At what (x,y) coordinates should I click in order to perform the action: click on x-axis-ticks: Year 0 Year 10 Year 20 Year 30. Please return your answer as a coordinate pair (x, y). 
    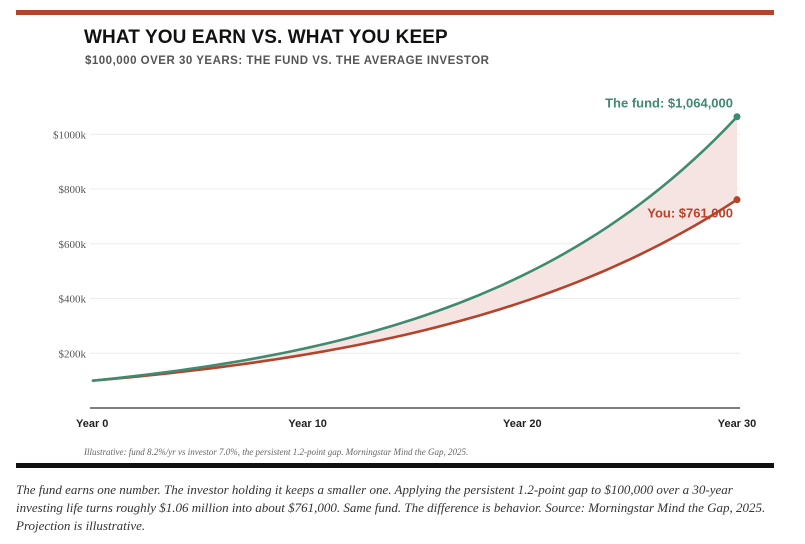
    Looking at the image, I should click on (416, 424).